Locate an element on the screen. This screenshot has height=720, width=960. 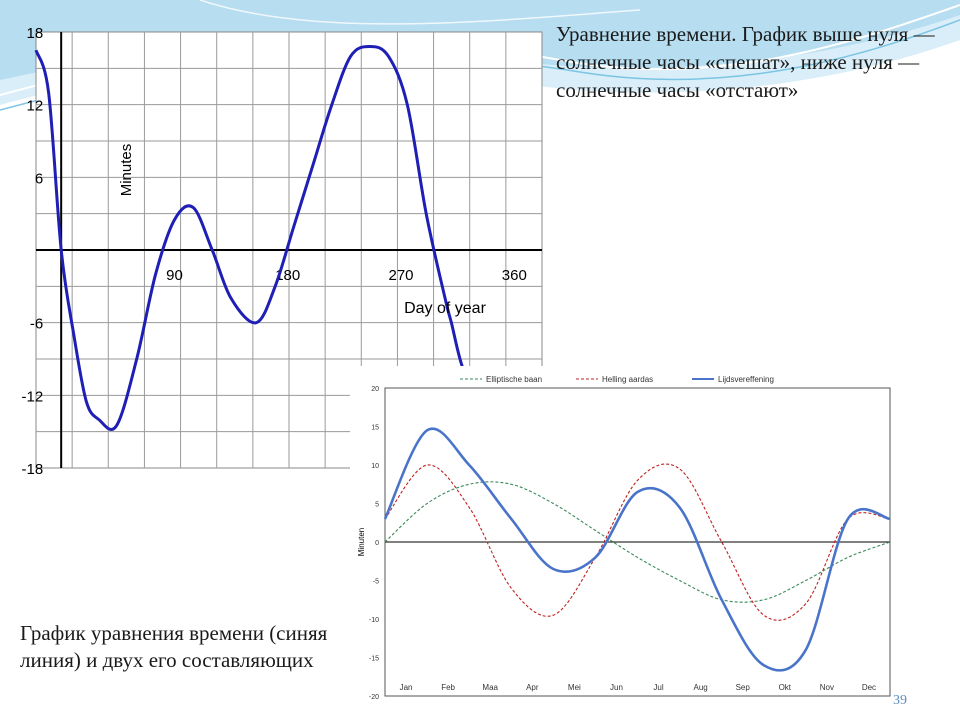
y-tick-labels: 18 12 6 -6 -12 -18 is located at coordinates (32, 251).